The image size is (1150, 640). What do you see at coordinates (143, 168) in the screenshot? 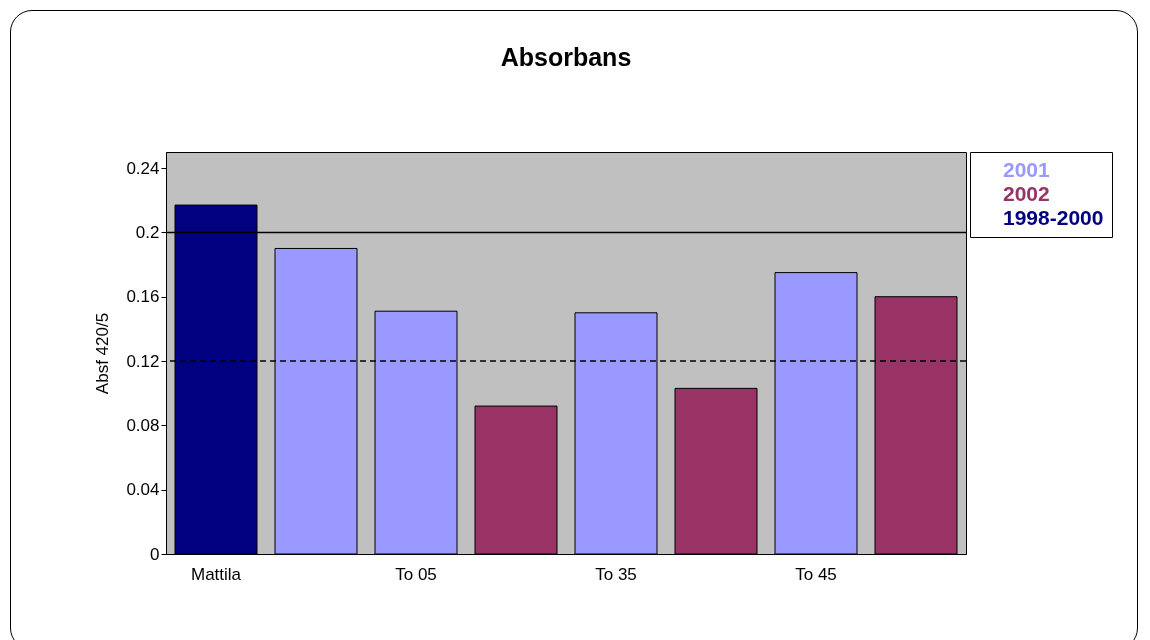
I see `y-tick-label: 0.24` at bounding box center [143, 168].